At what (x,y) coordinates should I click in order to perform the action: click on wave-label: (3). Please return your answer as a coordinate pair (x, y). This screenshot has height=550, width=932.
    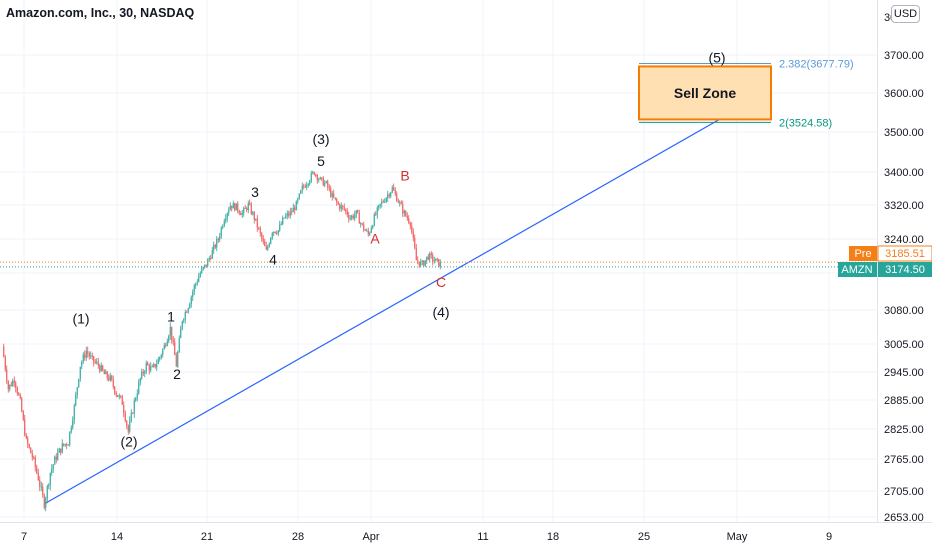
    Looking at the image, I should click on (320, 139).